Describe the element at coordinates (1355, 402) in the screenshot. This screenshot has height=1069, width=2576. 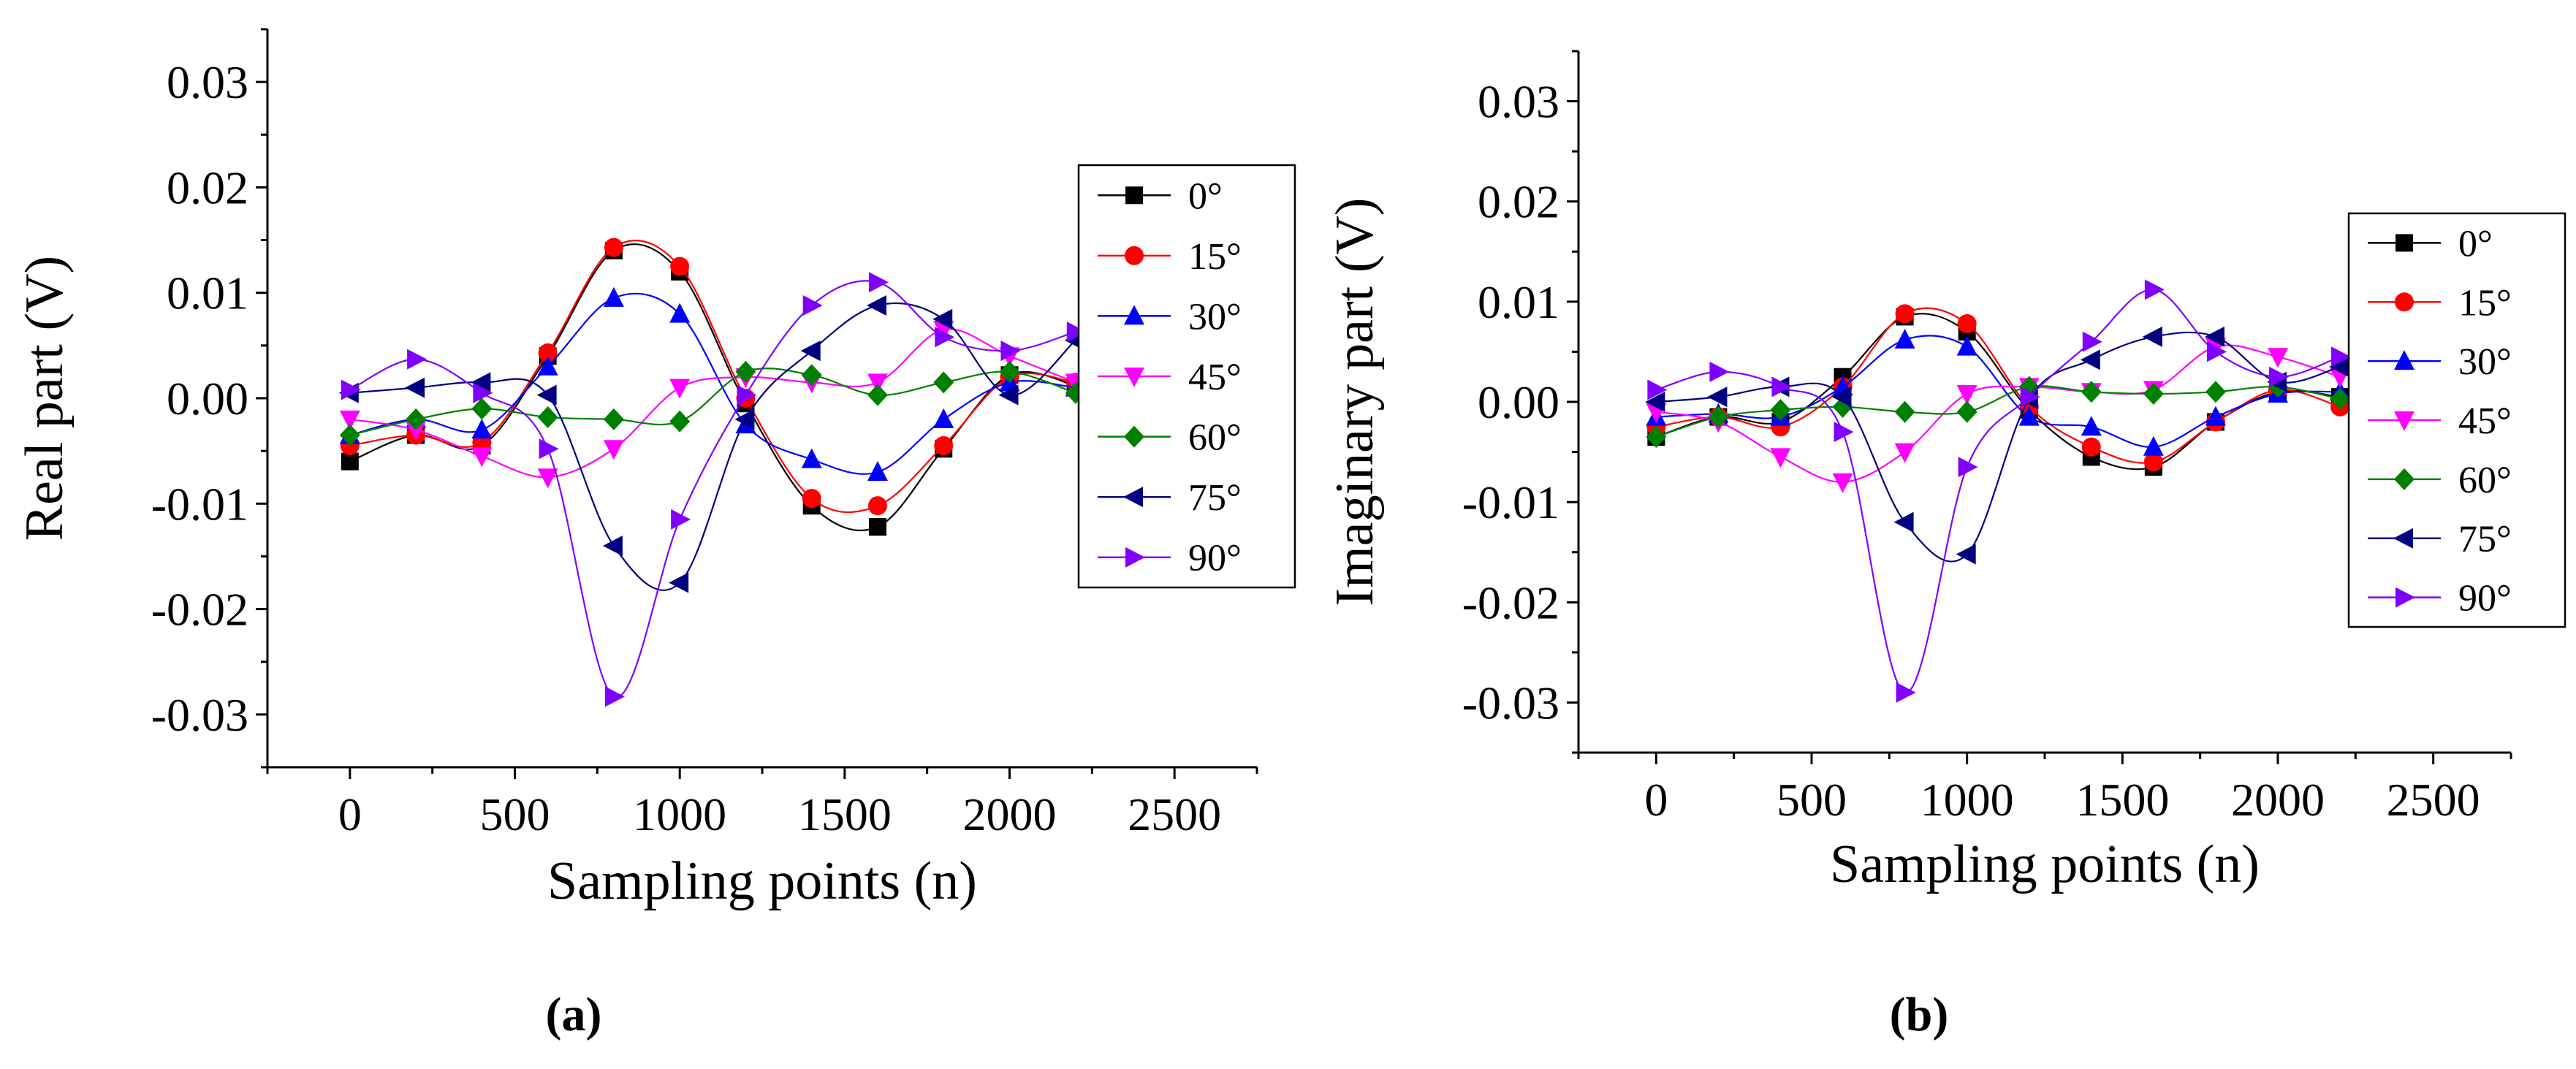
I see `y-axis-label: Imaginary part (V)` at that location.